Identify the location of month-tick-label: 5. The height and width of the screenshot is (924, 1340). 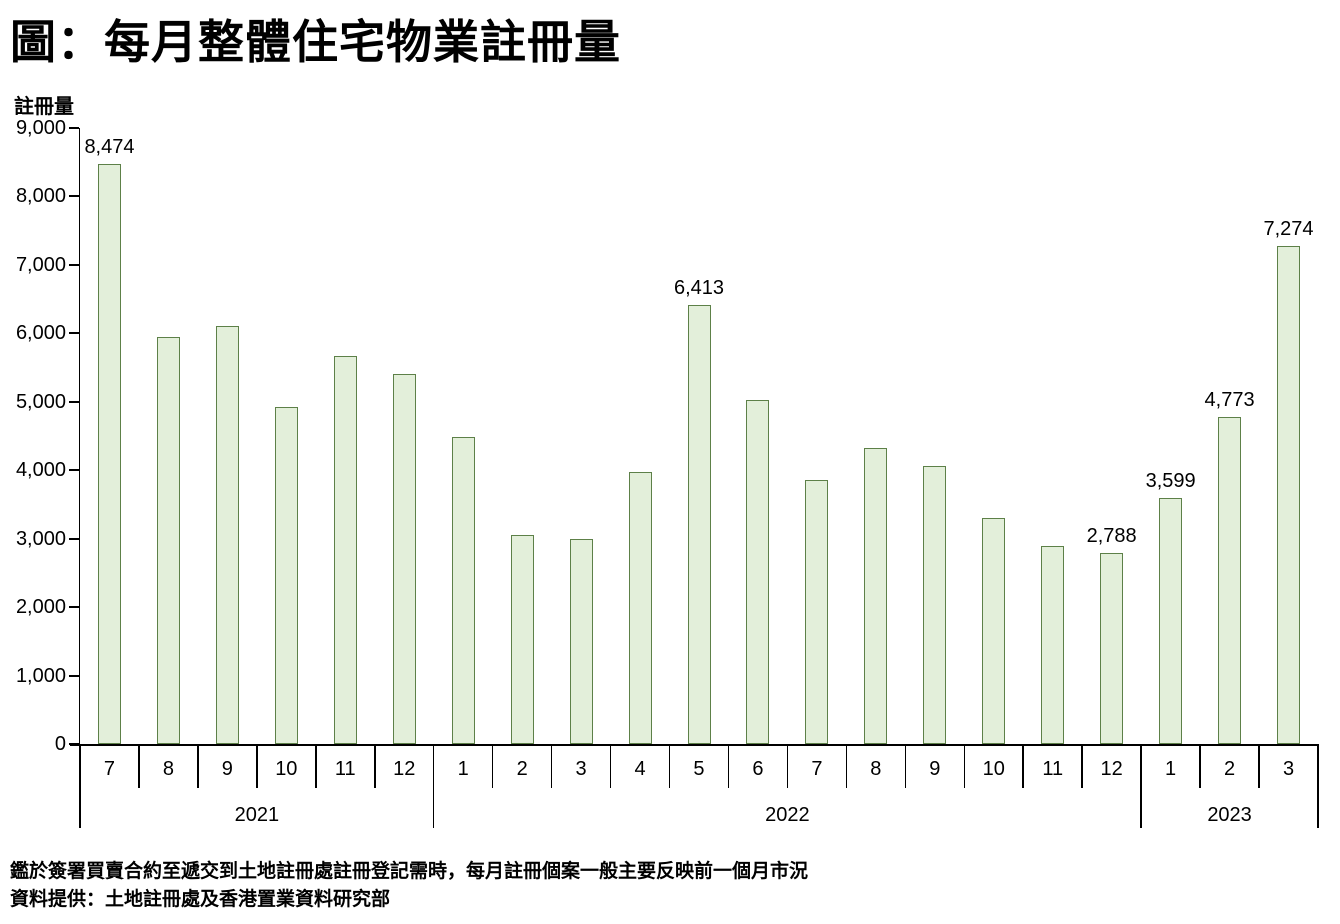
(699, 769).